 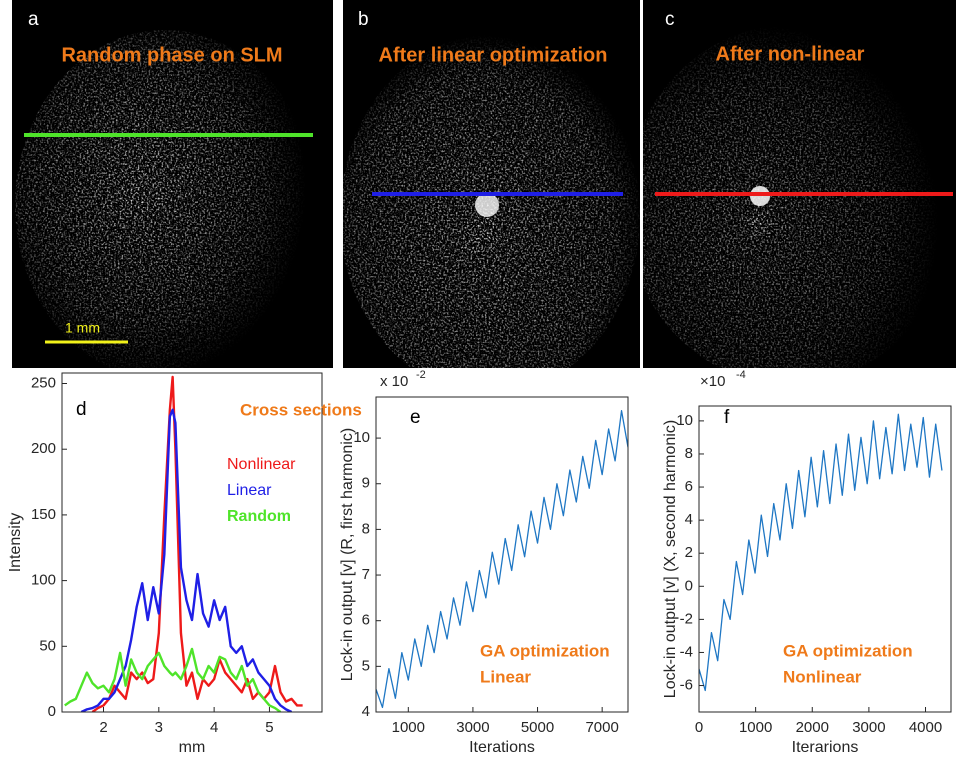 I want to click on y-tick-label: -4, so click(x=686, y=651).